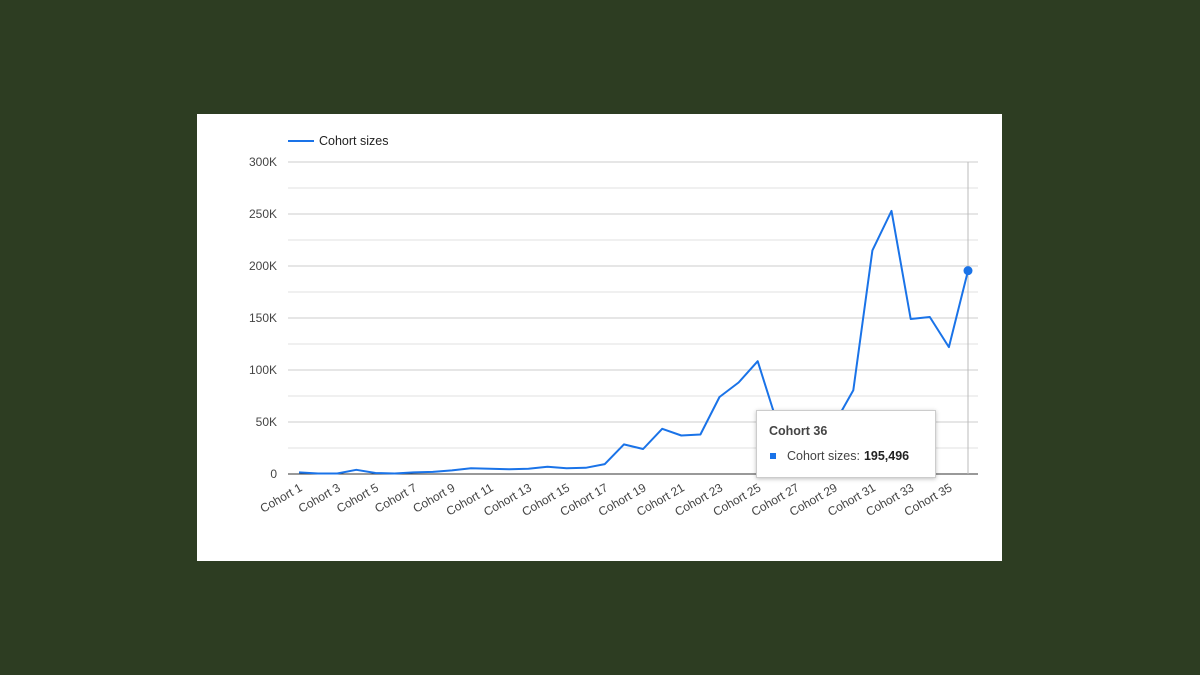 This screenshot has height=675, width=1200. Describe the element at coordinates (263, 370) in the screenshot. I see `y-tick-label: 100K` at that location.